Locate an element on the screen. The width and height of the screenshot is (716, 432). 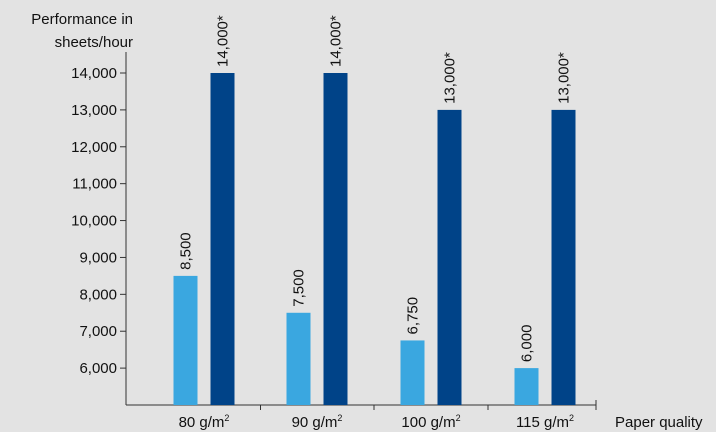
y-tick-label: 11,000 is located at coordinates (94, 184).